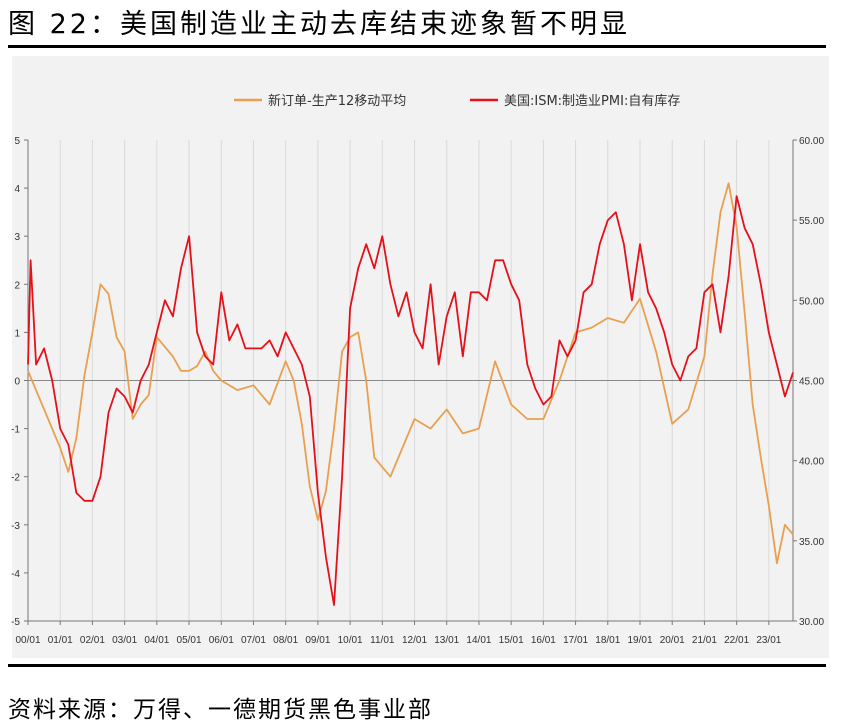 The height and width of the screenshot is (726, 849). I want to click on x-tick-label: 23/01, so click(768, 640).